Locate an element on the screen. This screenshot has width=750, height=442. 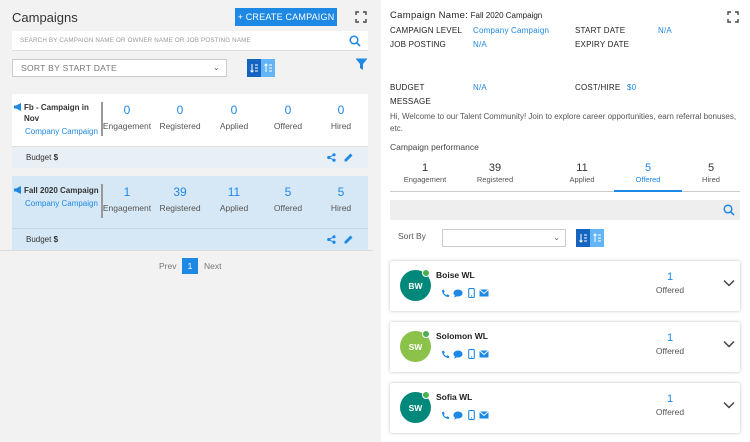
stat-offered: 0 Offered is located at coordinates (288, 117).